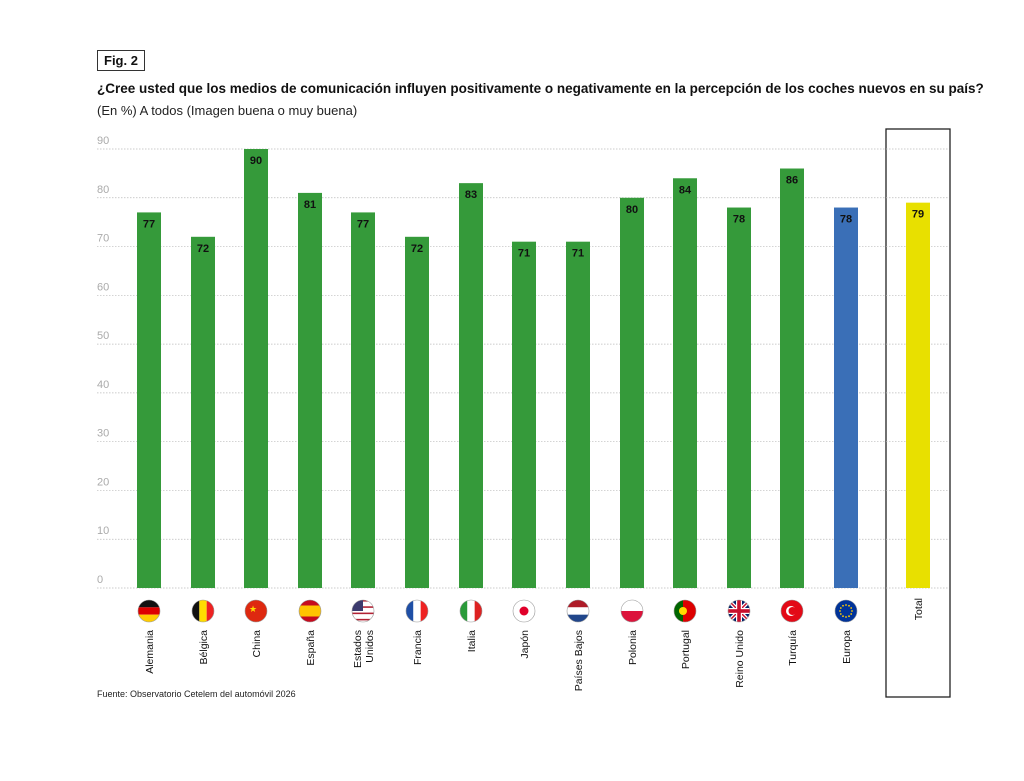 The width and height of the screenshot is (1024, 781). What do you see at coordinates (370, 646) in the screenshot?
I see `x-tick-label: Unidos` at bounding box center [370, 646].